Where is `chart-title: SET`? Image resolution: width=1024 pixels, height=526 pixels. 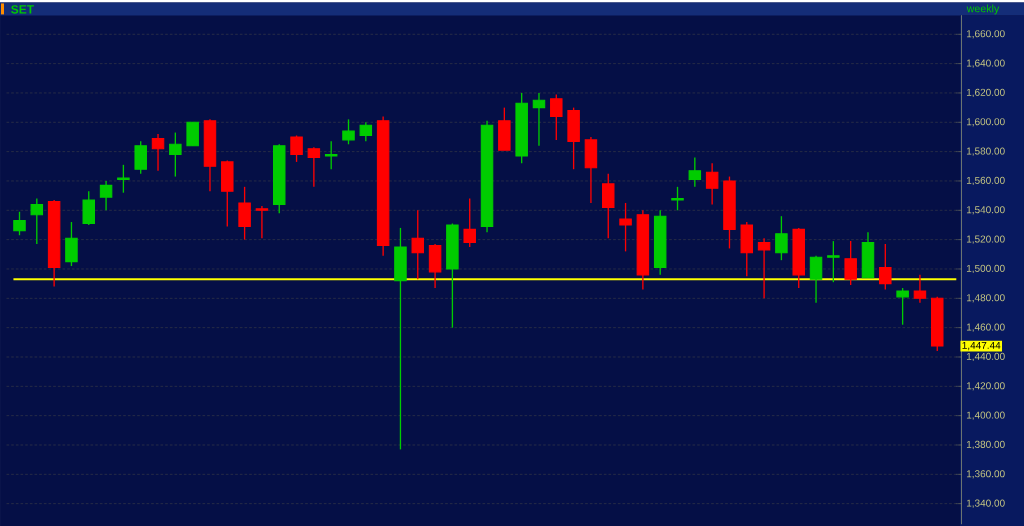 chart-title: SET is located at coordinates (22, 9).